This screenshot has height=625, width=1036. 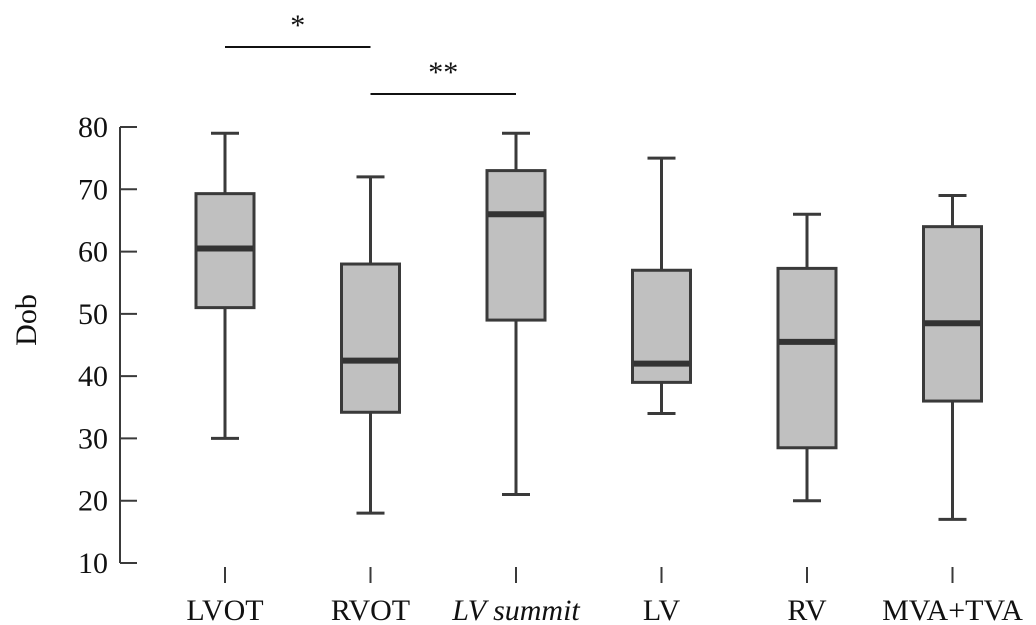 What do you see at coordinates (515, 609) in the screenshot?
I see `x-tick-label: LV summit` at bounding box center [515, 609].